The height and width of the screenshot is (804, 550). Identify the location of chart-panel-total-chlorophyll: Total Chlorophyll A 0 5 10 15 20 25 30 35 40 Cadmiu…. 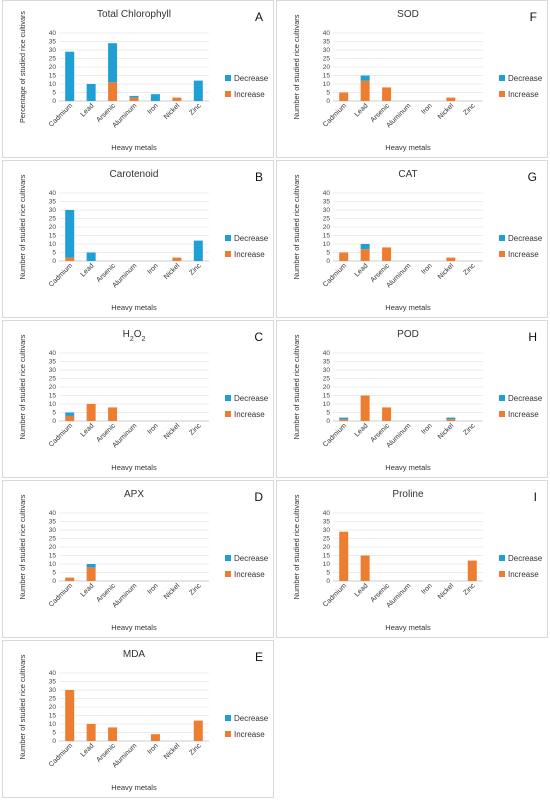
(138, 79).